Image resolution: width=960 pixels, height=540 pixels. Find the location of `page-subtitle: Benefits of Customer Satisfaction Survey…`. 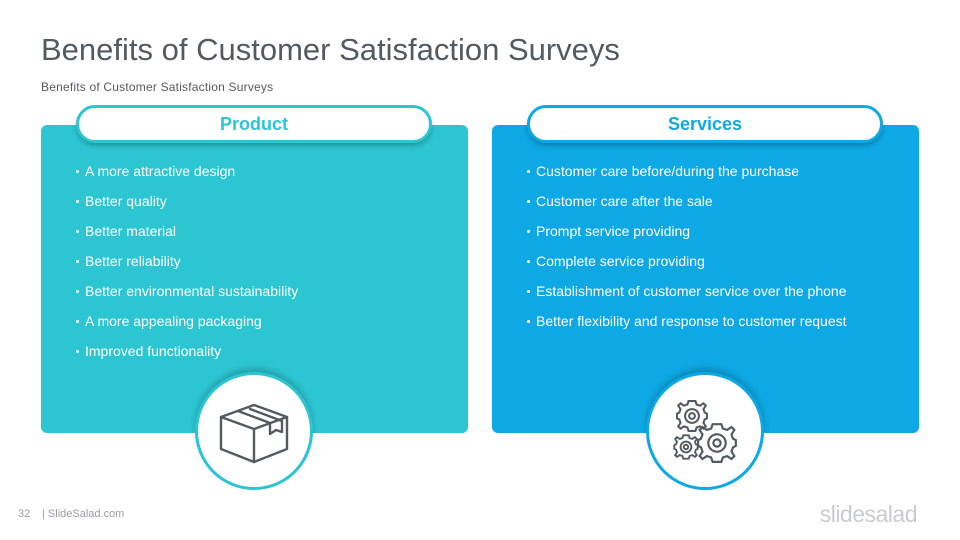

page-subtitle: Benefits of Customer Satisfaction Survey… is located at coordinates (157, 87).